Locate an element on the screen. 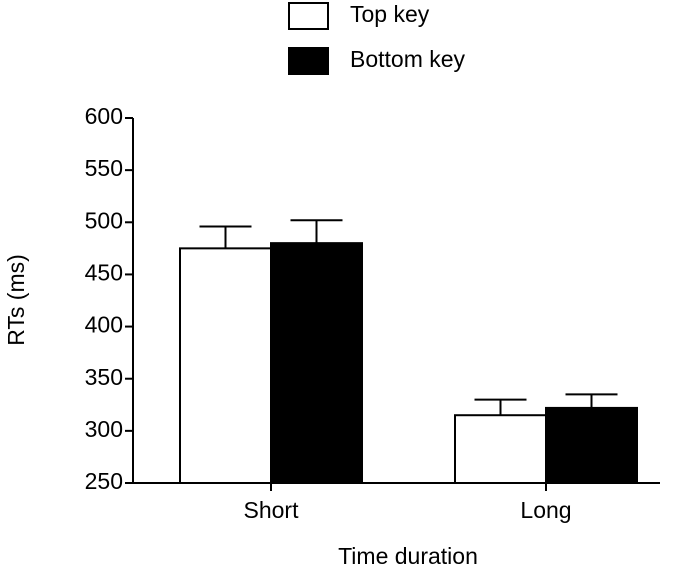  x-axis-label: Time duration is located at coordinates (408, 556).